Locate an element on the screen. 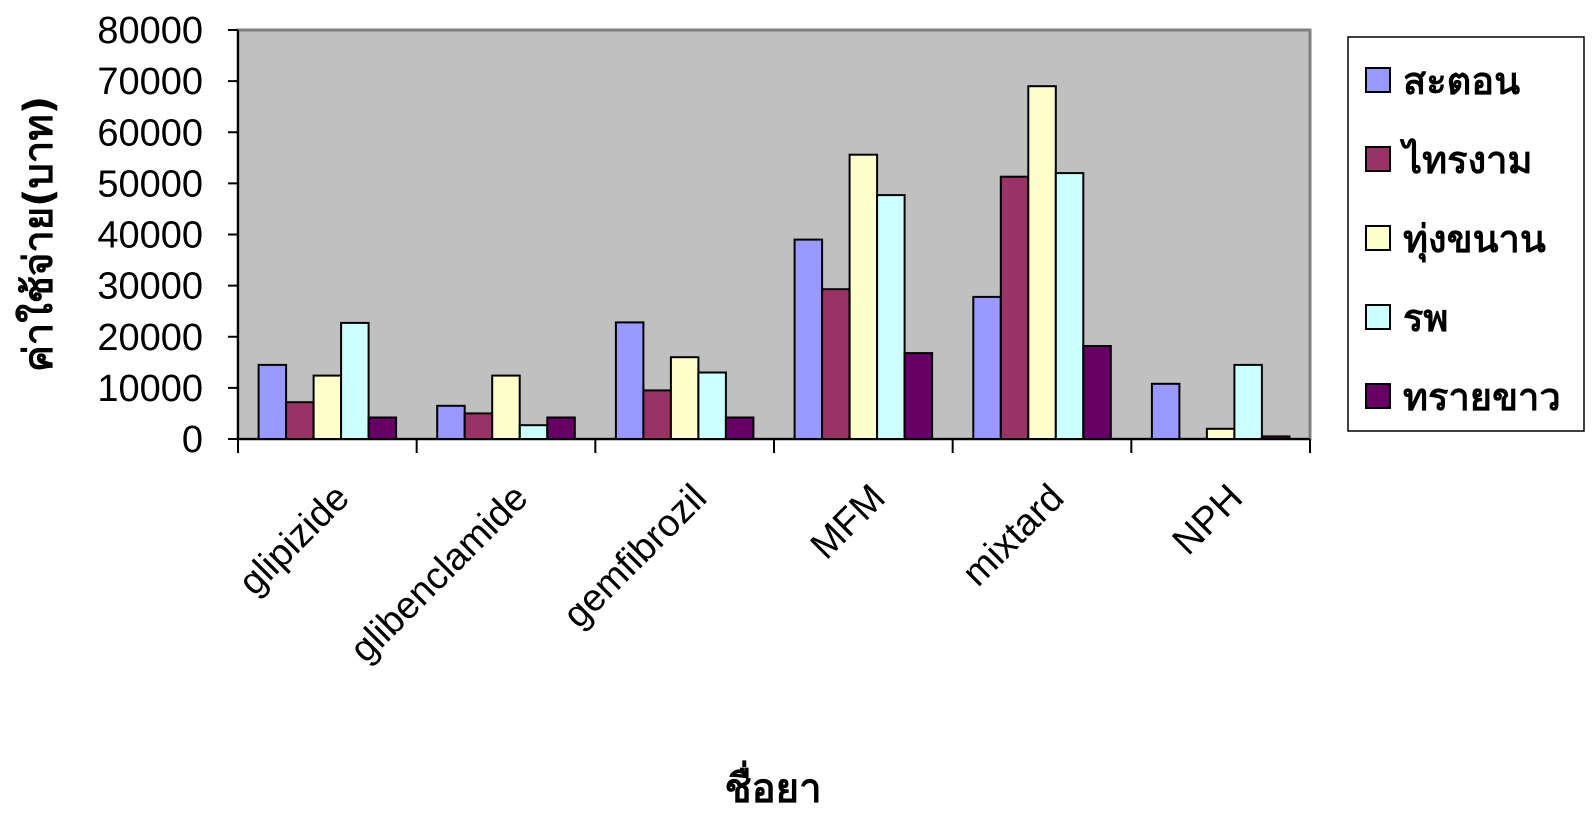 Image resolution: width=1592 pixels, height=823 pixels. x-tick-label: gemfibrozil is located at coordinates (635, 557).